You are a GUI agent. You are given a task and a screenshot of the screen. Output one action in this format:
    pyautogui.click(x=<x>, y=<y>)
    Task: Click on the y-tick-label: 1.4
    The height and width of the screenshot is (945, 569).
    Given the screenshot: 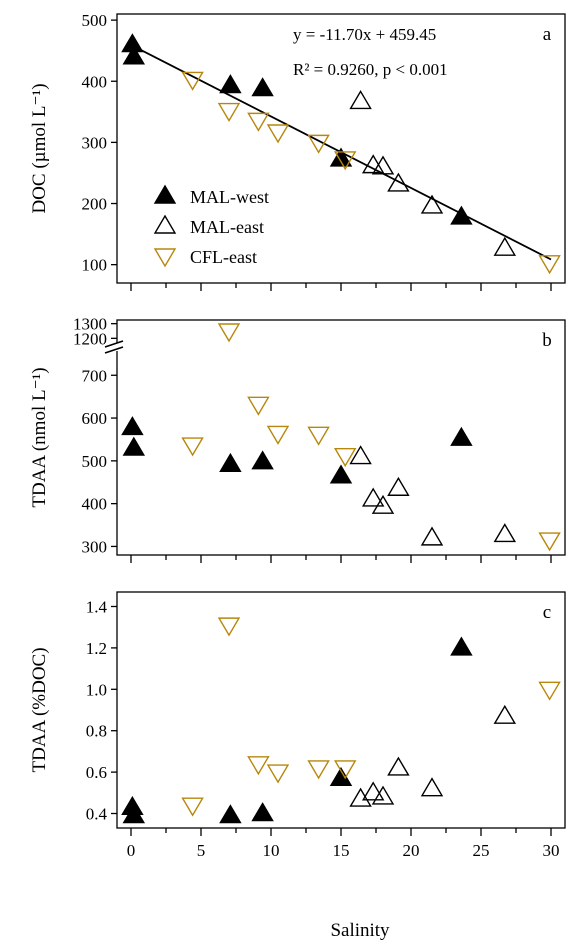 What is the action you would take?
    pyautogui.click(x=97, y=606)
    